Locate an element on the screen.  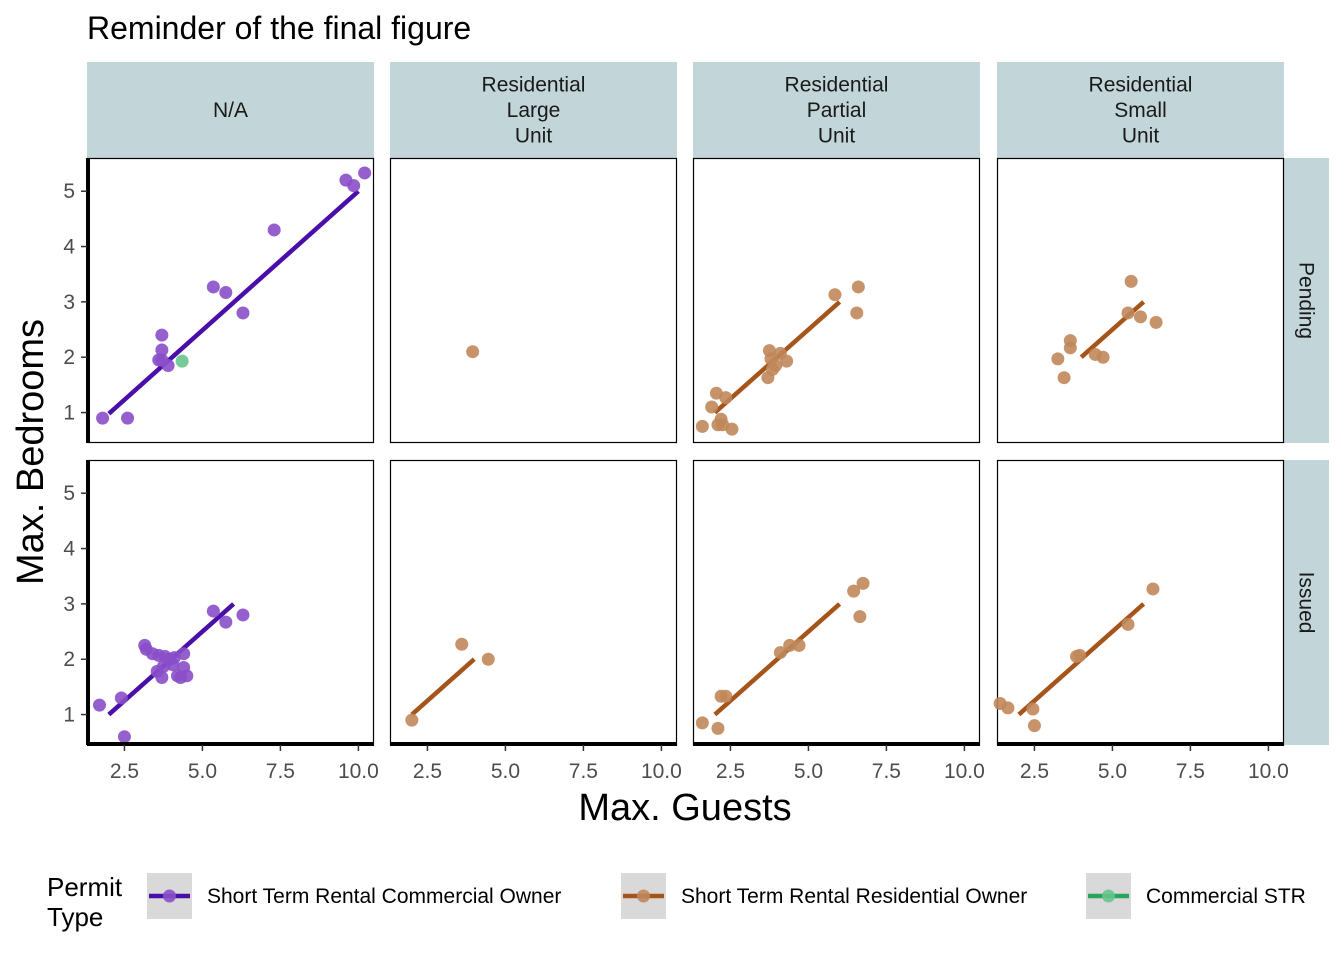
legend-label: Short Term Rental Residential Owner is located at coordinates (854, 896).